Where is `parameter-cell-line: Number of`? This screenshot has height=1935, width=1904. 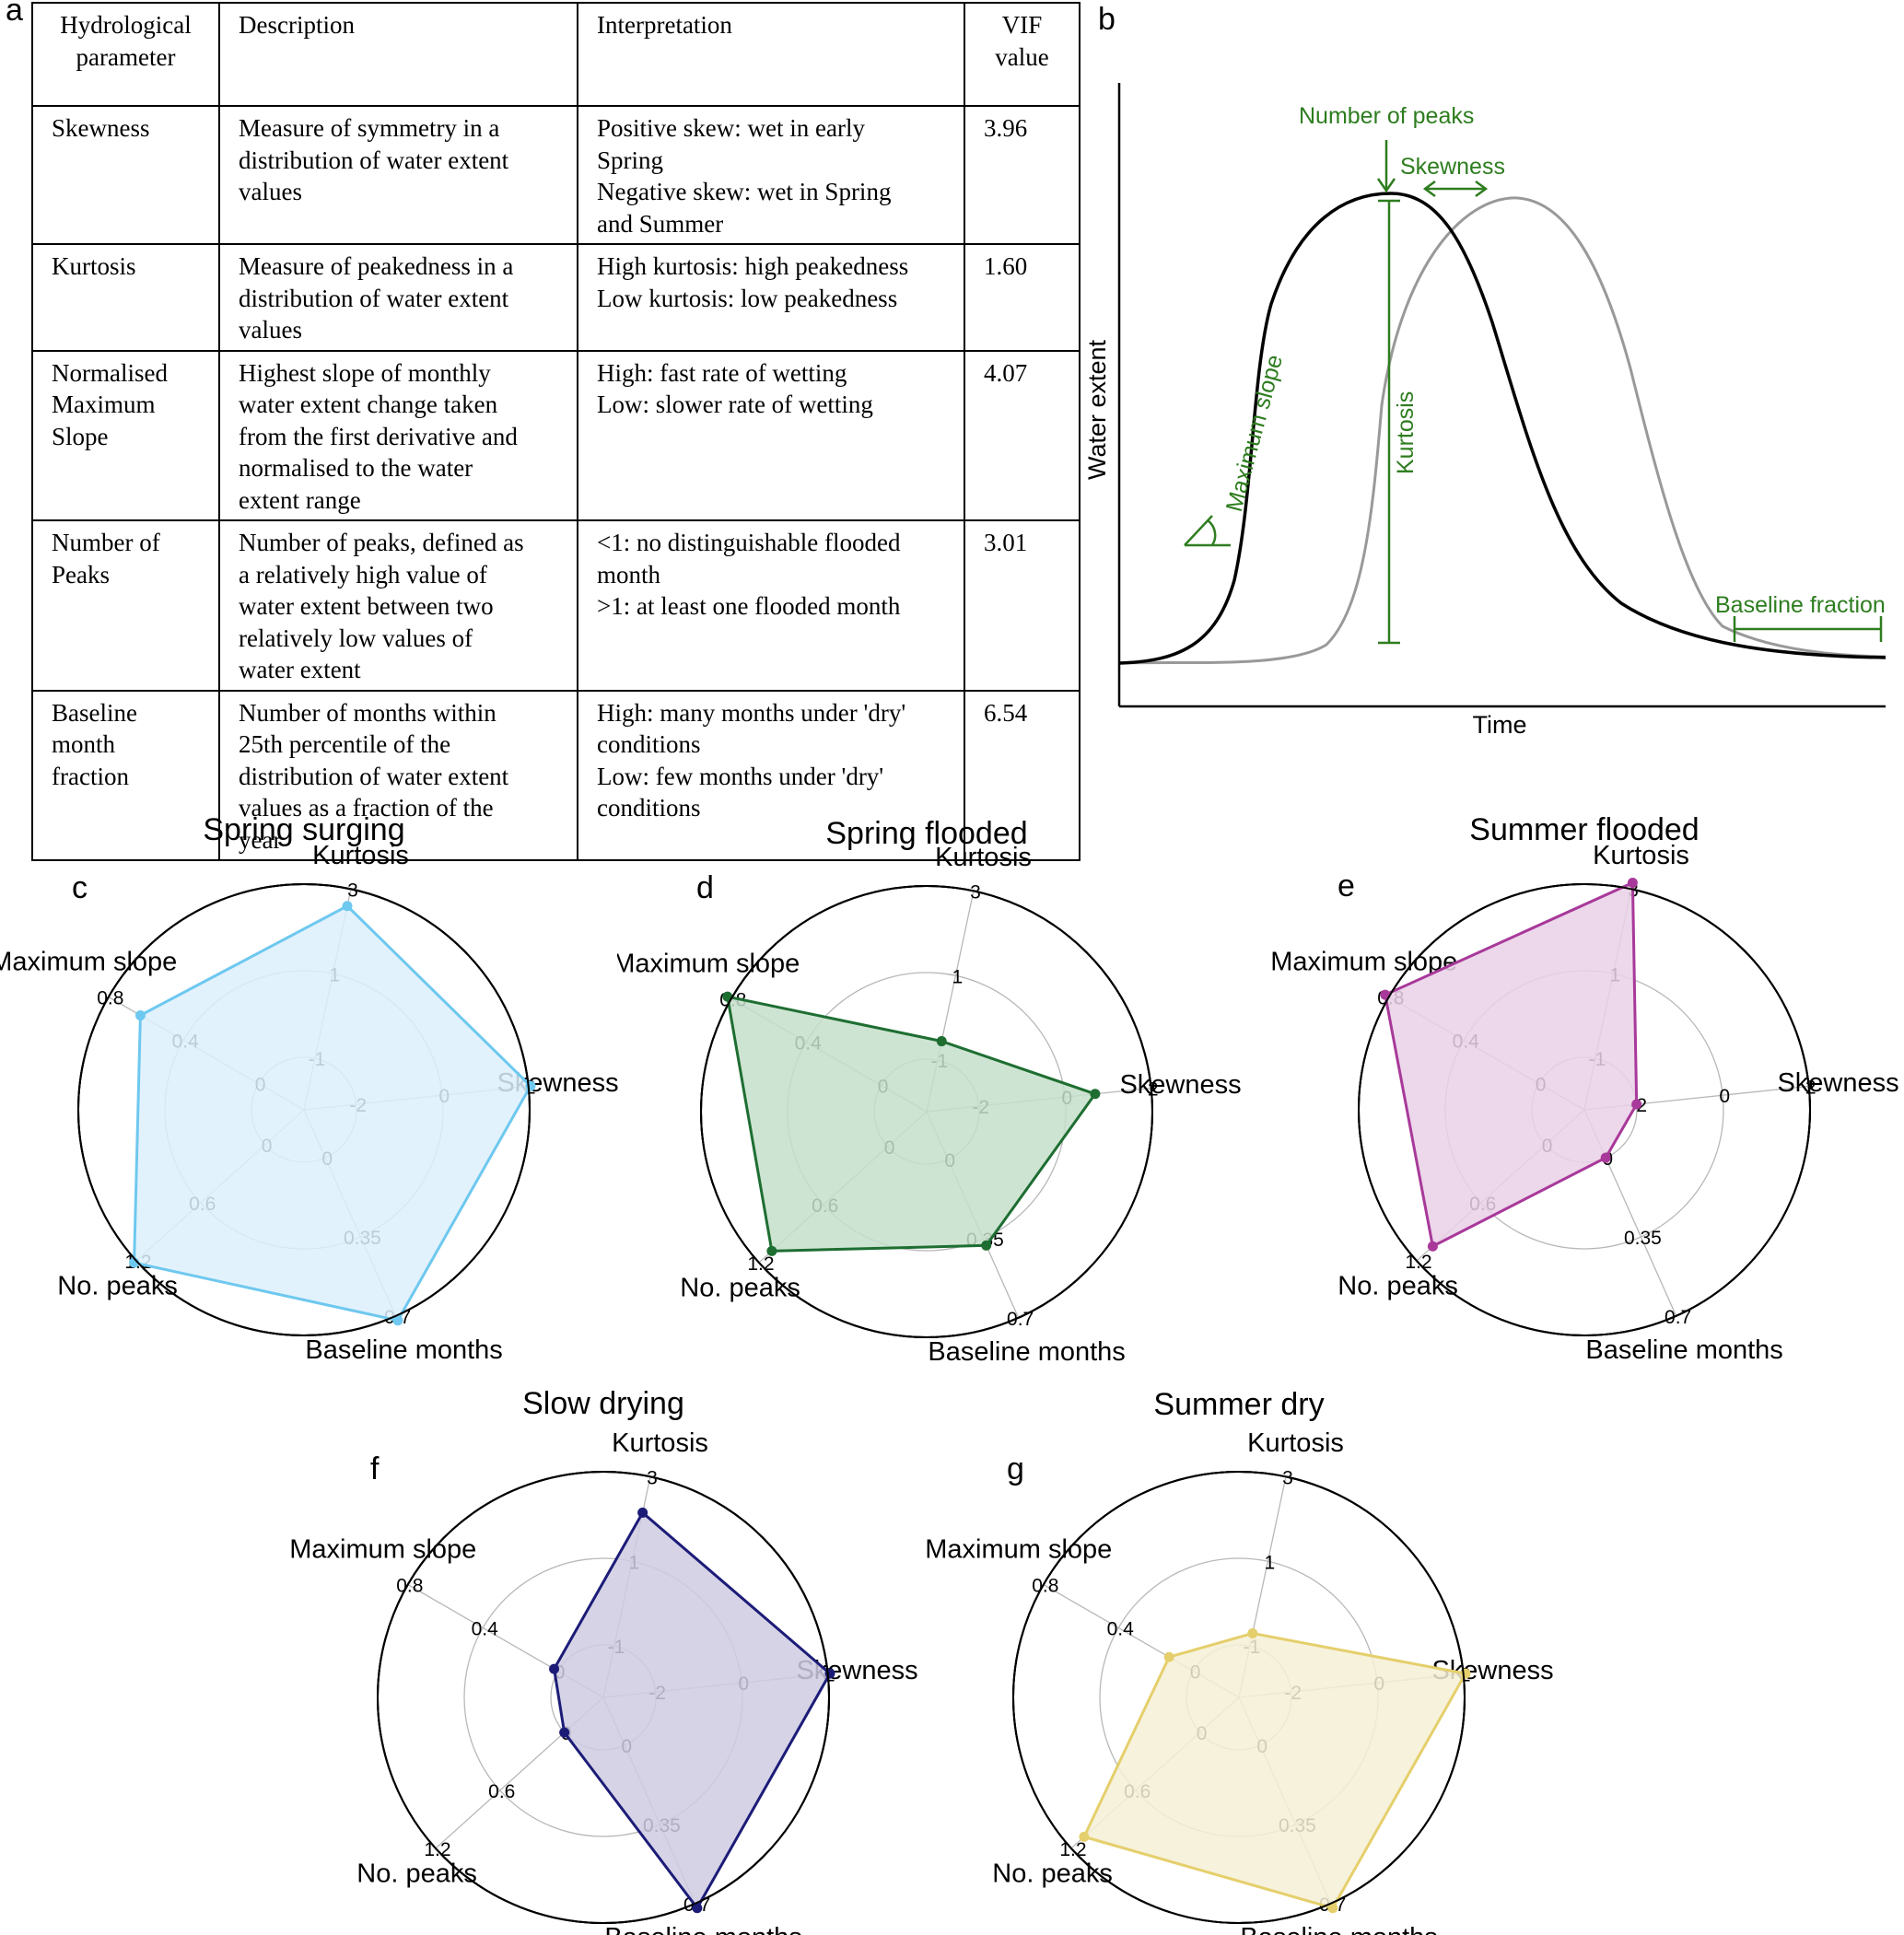
parameter-cell-line: Number of is located at coordinates (106, 542).